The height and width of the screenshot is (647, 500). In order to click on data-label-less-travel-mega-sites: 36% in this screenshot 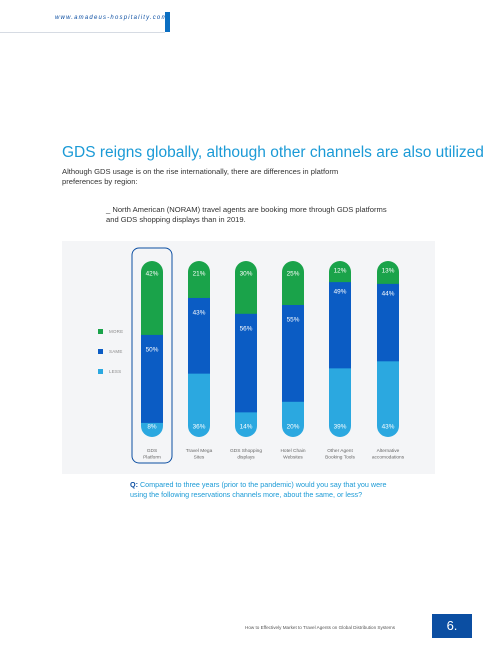, I will do `click(199, 427)`.